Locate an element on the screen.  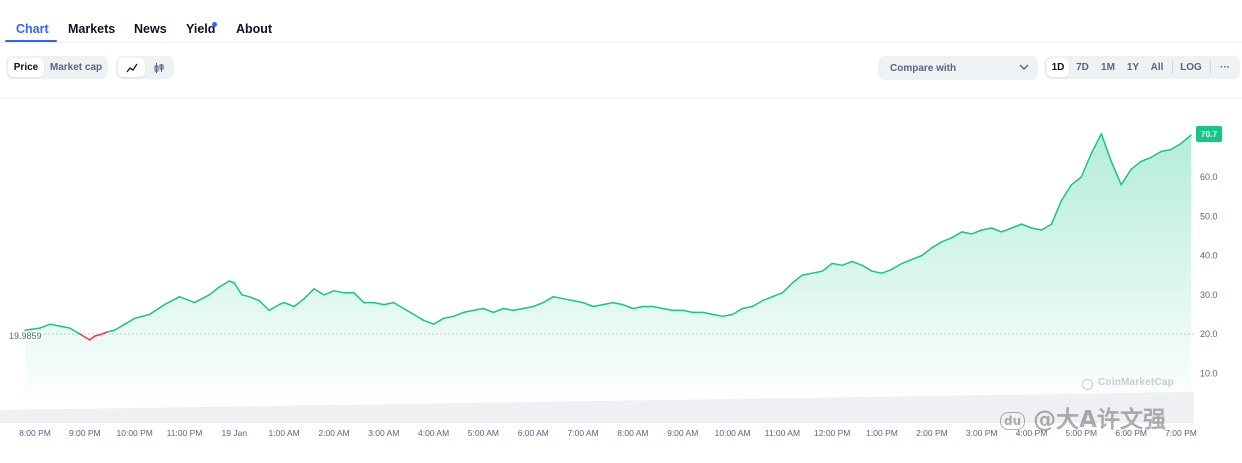
coinmarketcap-watermark: CoinMarketCap is located at coordinates (1136, 382).